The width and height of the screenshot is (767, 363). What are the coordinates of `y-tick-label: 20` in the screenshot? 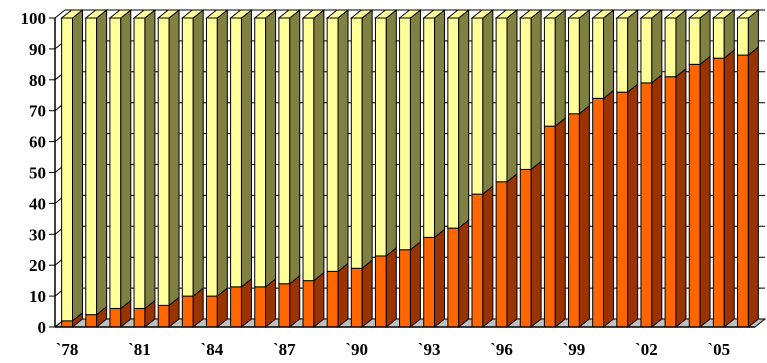 It's located at (37, 265).